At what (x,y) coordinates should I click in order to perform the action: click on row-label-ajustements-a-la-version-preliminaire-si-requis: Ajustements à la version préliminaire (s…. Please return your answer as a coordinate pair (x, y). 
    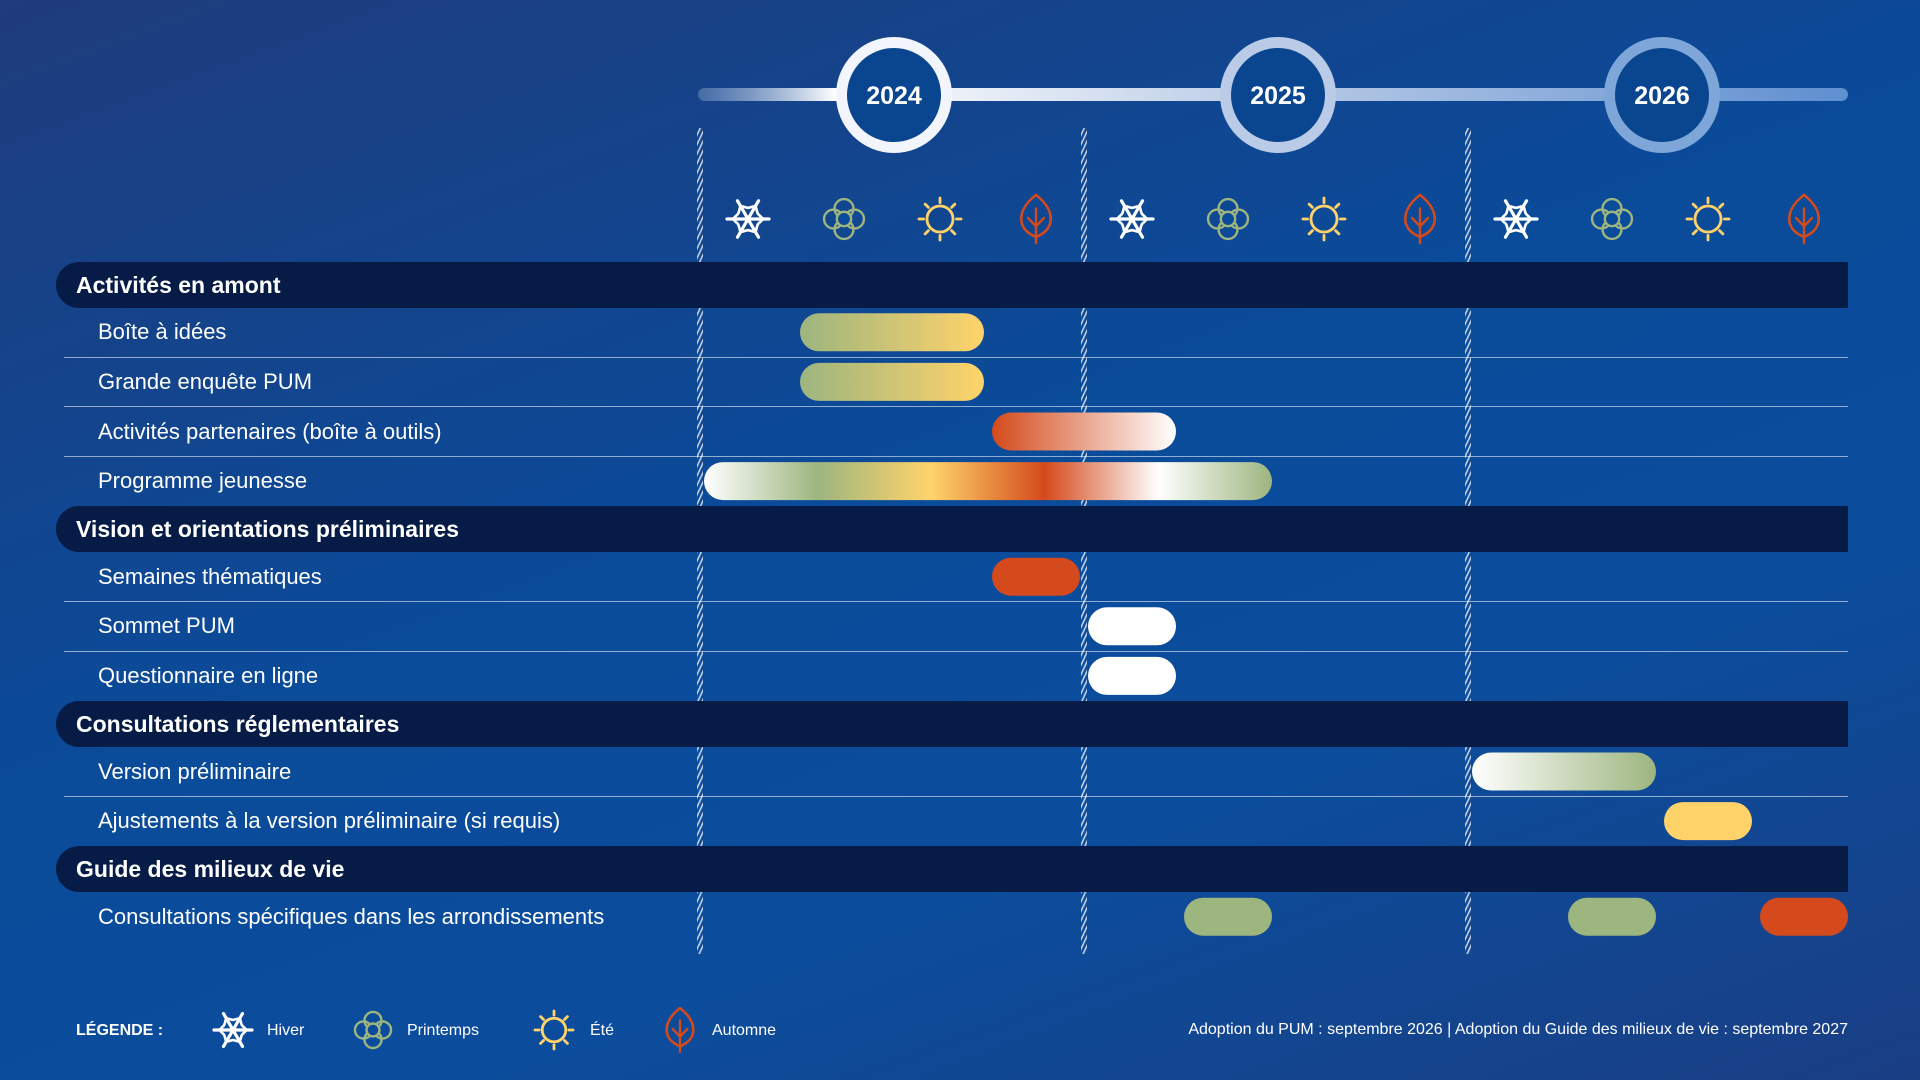
    Looking at the image, I should click on (329, 821).